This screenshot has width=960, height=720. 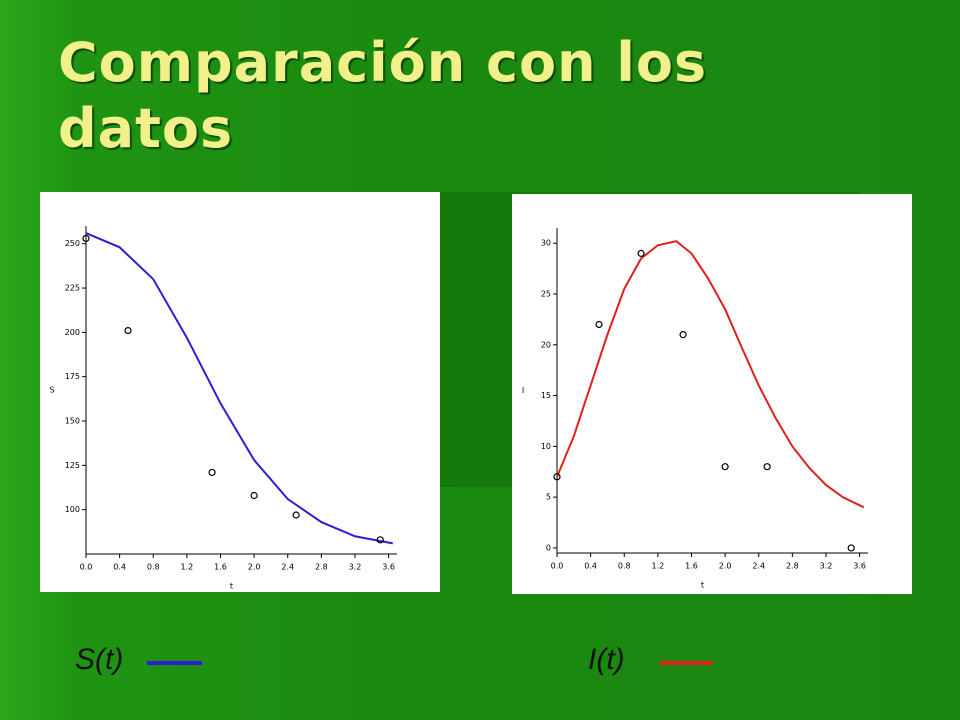 What do you see at coordinates (72, 465) in the screenshot?
I see `y-tick-label: 125` at bounding box center [72, 465].